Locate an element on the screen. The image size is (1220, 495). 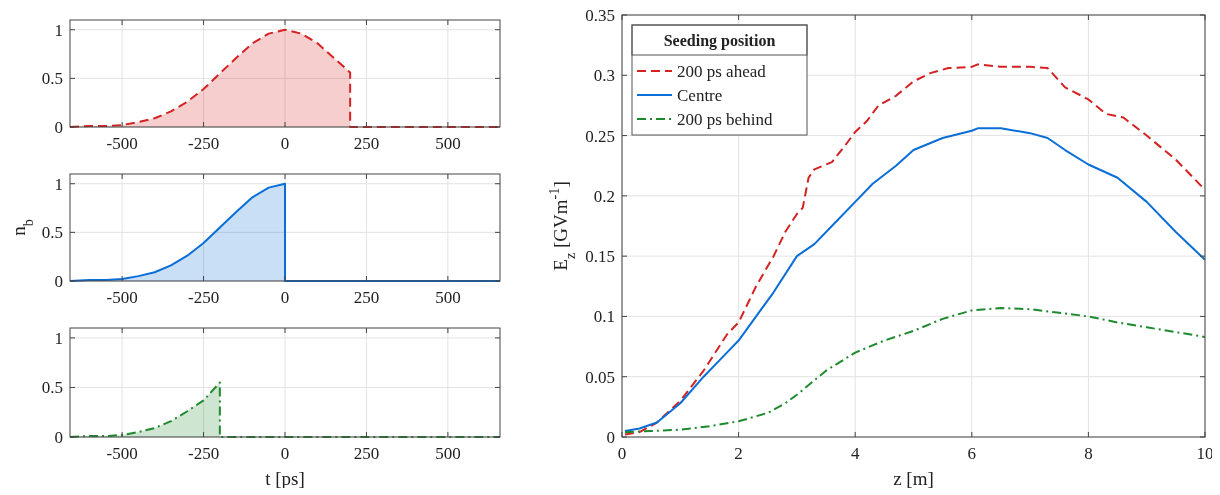
legend-label: 200 ps behind is located at coordinates (725, 119).